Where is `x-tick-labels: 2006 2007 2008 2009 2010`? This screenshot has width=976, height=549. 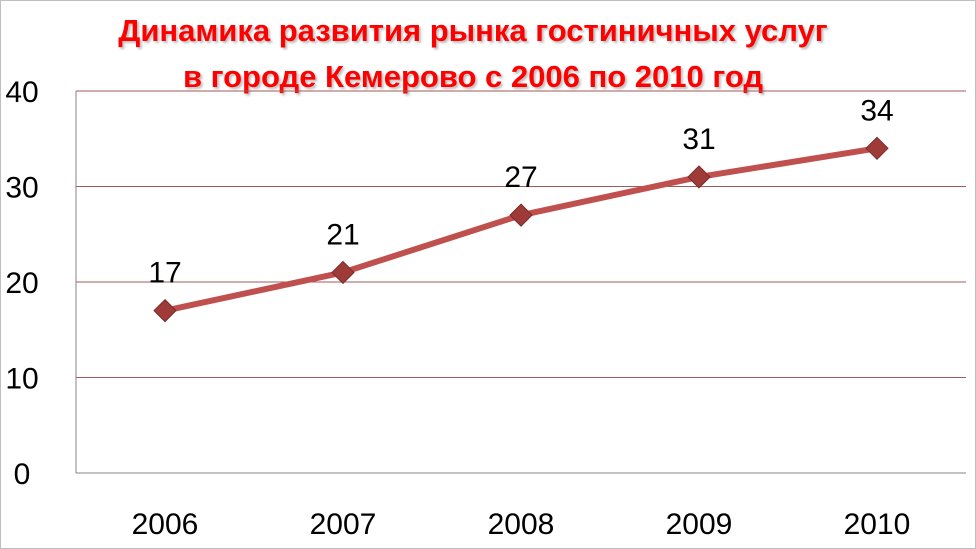 x-tick-labels: 2006 2007 2008 2009 2010 is located at coordinates (521, 524).